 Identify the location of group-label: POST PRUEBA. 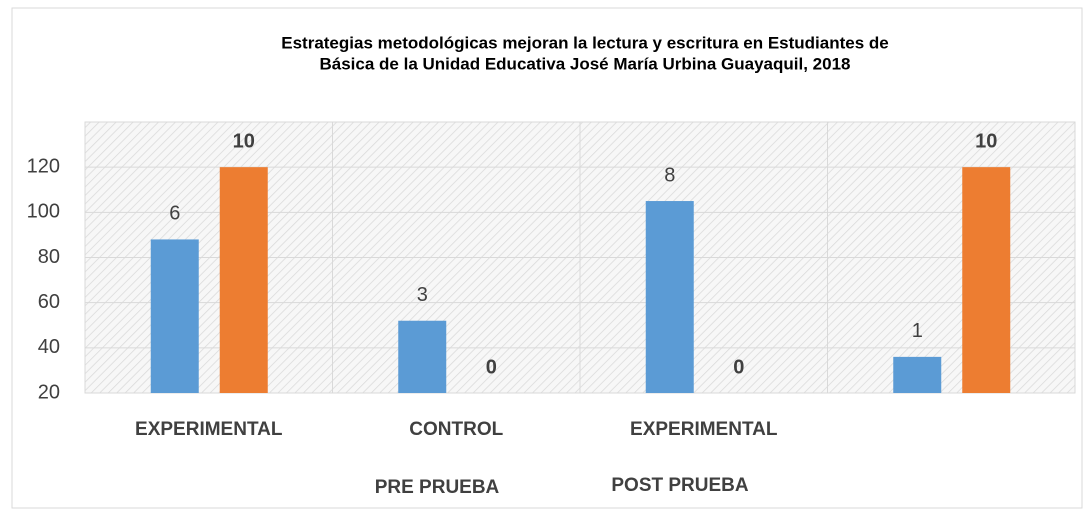
(680, 485).